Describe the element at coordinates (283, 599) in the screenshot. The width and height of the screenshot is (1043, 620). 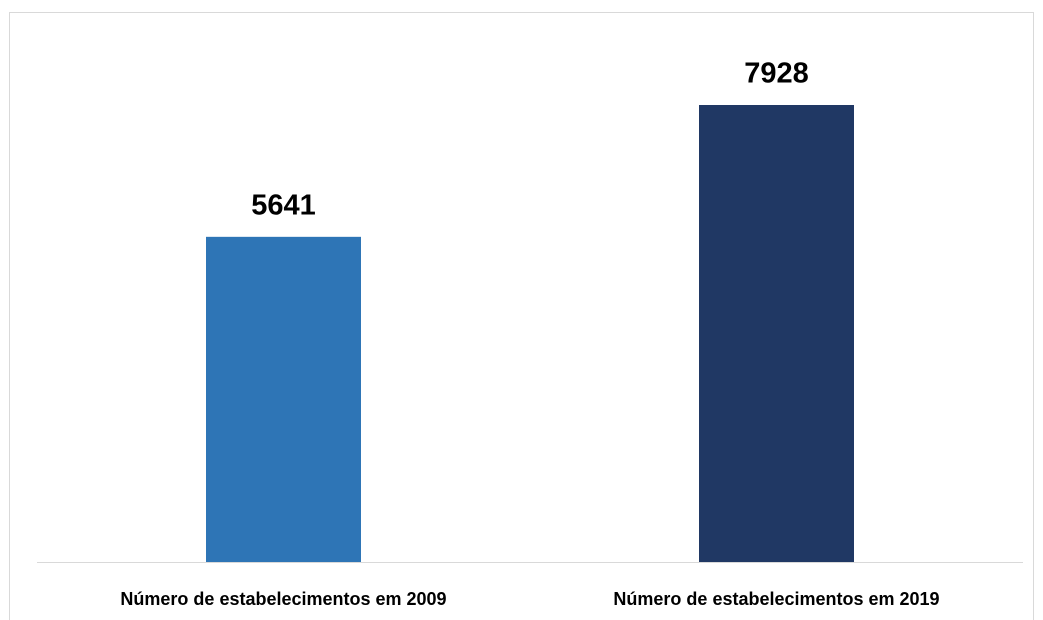
I see `x-tick-label: Número de estabelecimentos em 2009` at that location.